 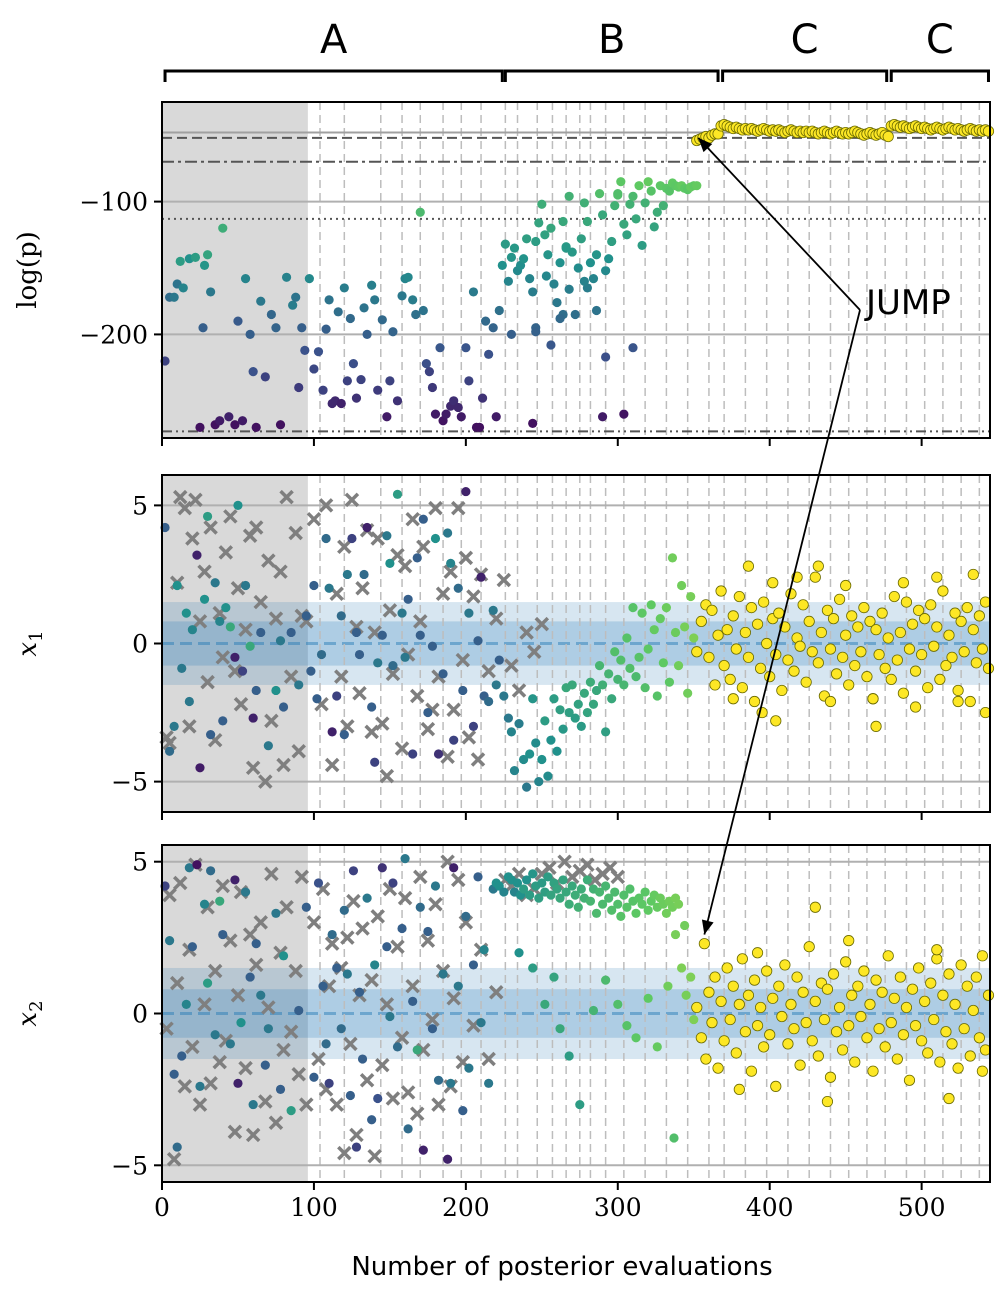 What do you see at coordinates (333, 75) in the screenshot?
I see `phase-bracket` at bounding box center [333, 75].